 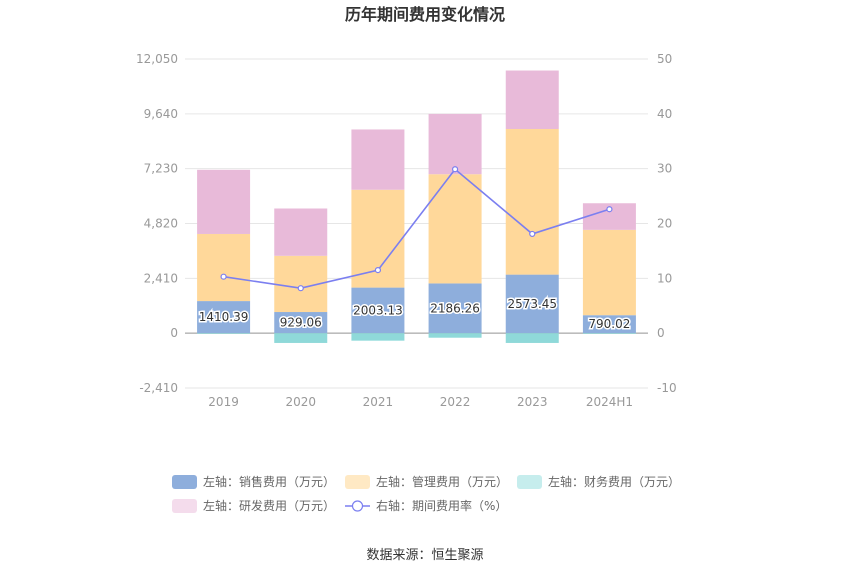 What do you see at coordinates (357, 482) in the screenshot?
I see `legend-swatch-admin` at bounding box center [357, 482].